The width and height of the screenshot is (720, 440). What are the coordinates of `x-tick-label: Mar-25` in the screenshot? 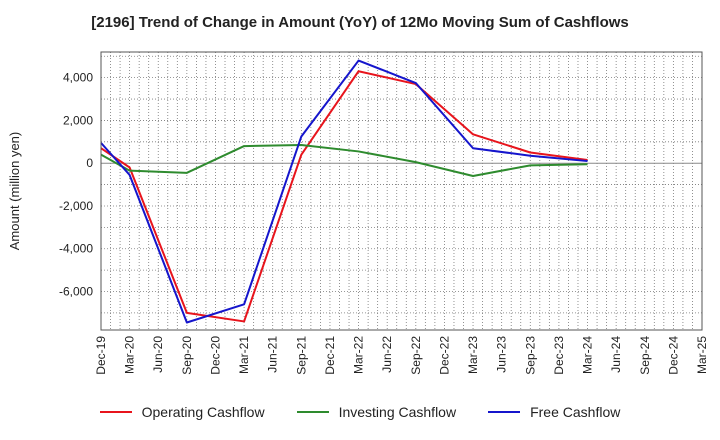 It's located at (702, 355).